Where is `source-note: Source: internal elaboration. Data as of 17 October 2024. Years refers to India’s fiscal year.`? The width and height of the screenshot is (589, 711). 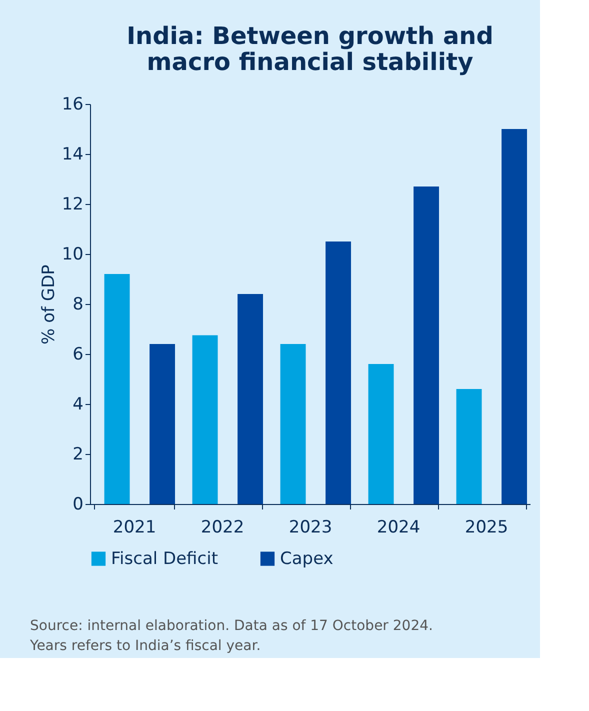 source-note: Source: internal elaboration. Data as of 17 October 2024. Years refers to India’s fiscal year. is located at coordinates (231, 636).